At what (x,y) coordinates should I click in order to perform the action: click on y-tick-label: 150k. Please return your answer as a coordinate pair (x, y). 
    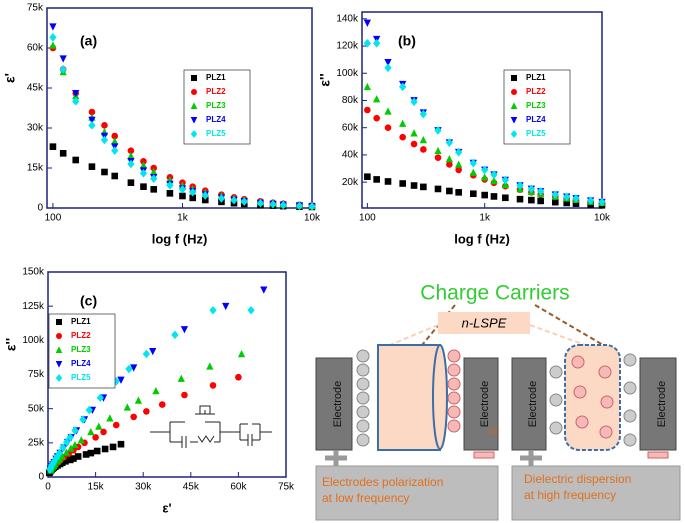
    Looking at the image, I should click on (33, 272).